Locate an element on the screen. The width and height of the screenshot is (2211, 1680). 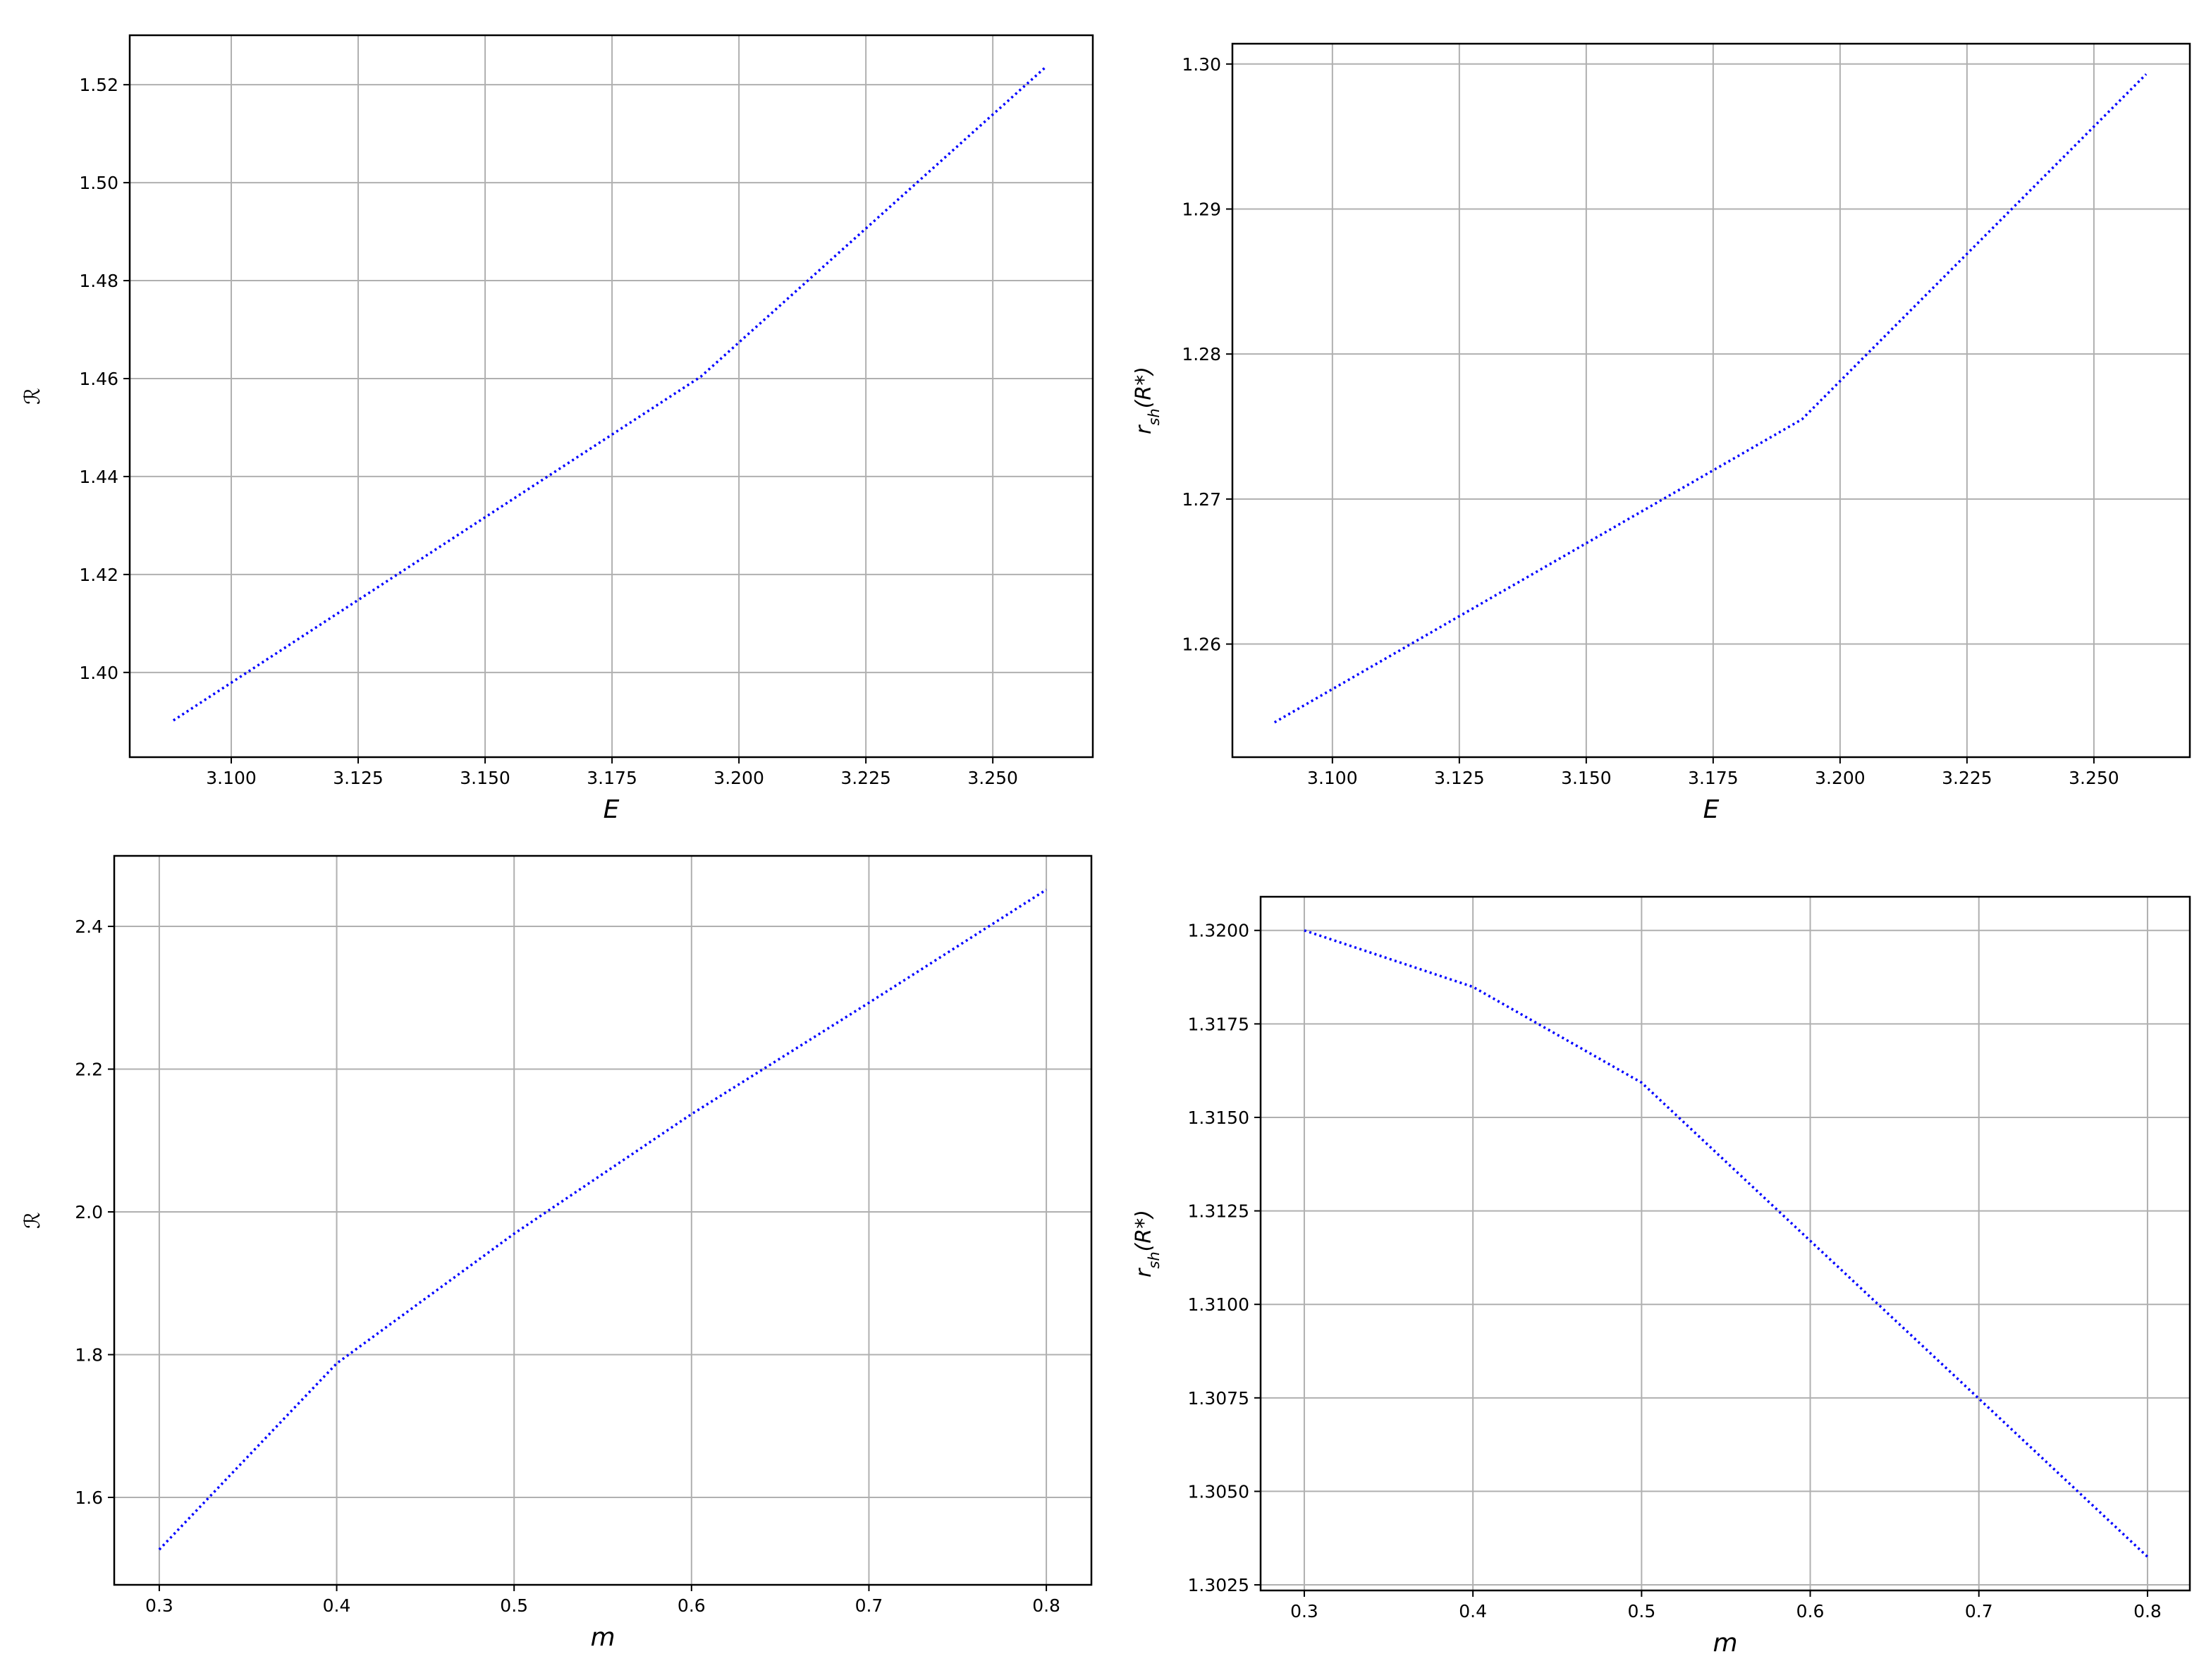
y-tick-label: 1.29 is located at coordinates (1201, 209).